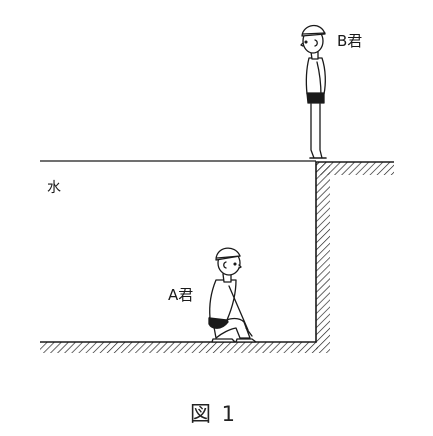  I want to click on label-water: 水, so click(54, 188).